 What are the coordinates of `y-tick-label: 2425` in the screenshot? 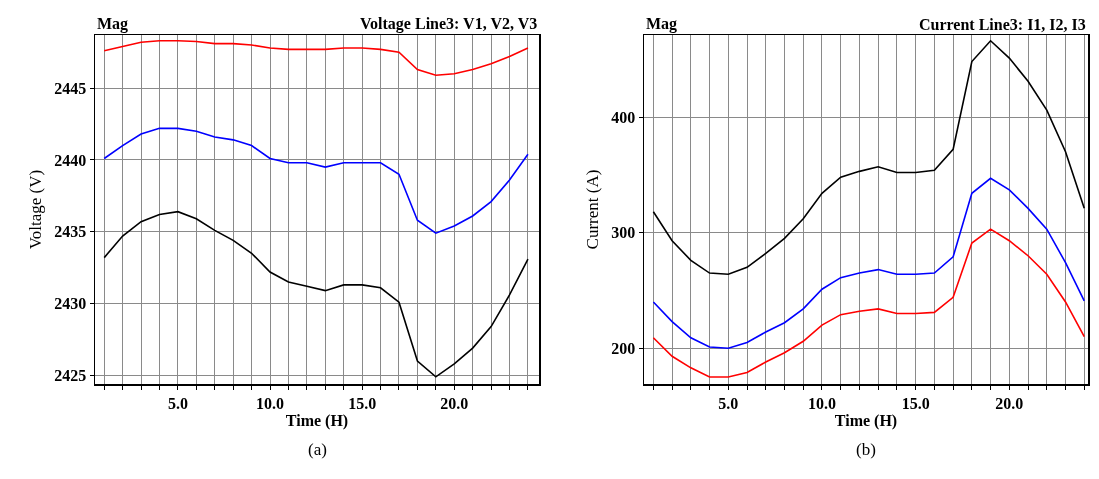 It's located at (70, 375).